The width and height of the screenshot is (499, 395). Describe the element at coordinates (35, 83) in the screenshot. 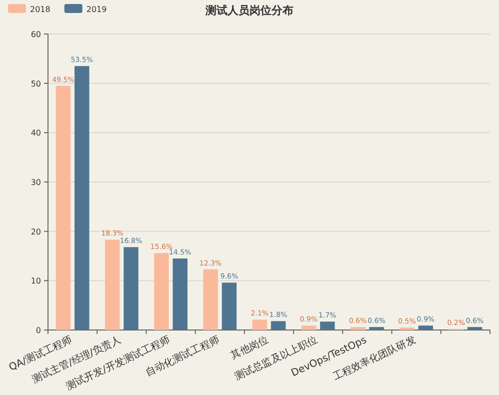

I see `y-tick-label: 50` at that location.